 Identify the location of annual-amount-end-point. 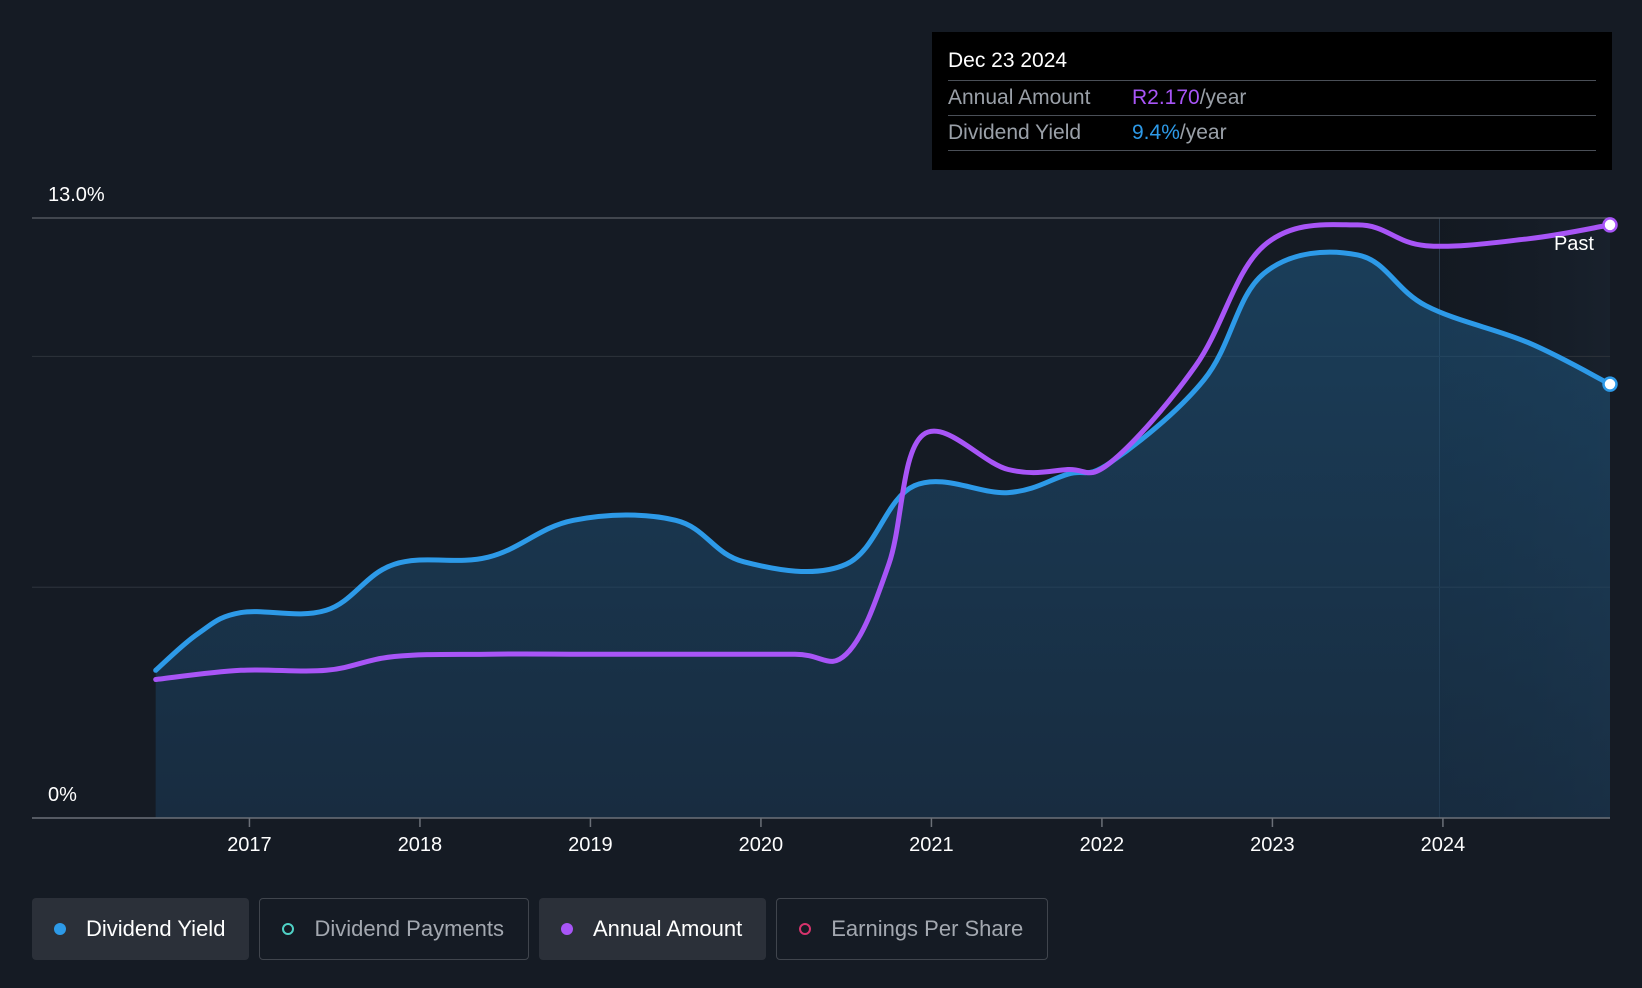
(1610, 225).